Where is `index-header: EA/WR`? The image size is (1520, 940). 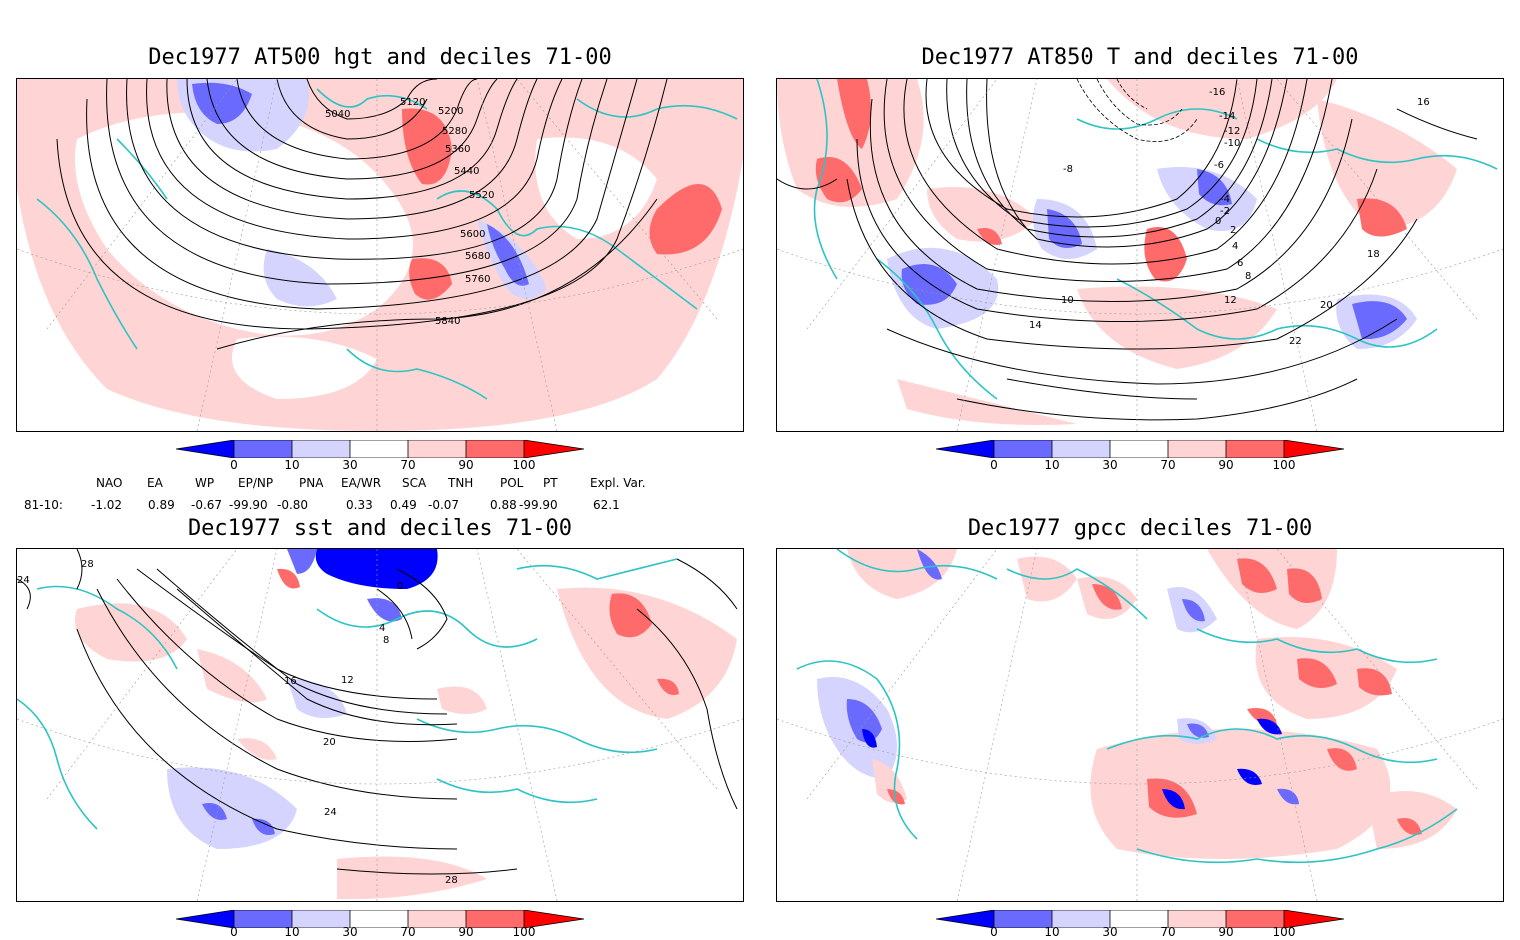 index-header: EA/WR is located at coordinates (361, 483).